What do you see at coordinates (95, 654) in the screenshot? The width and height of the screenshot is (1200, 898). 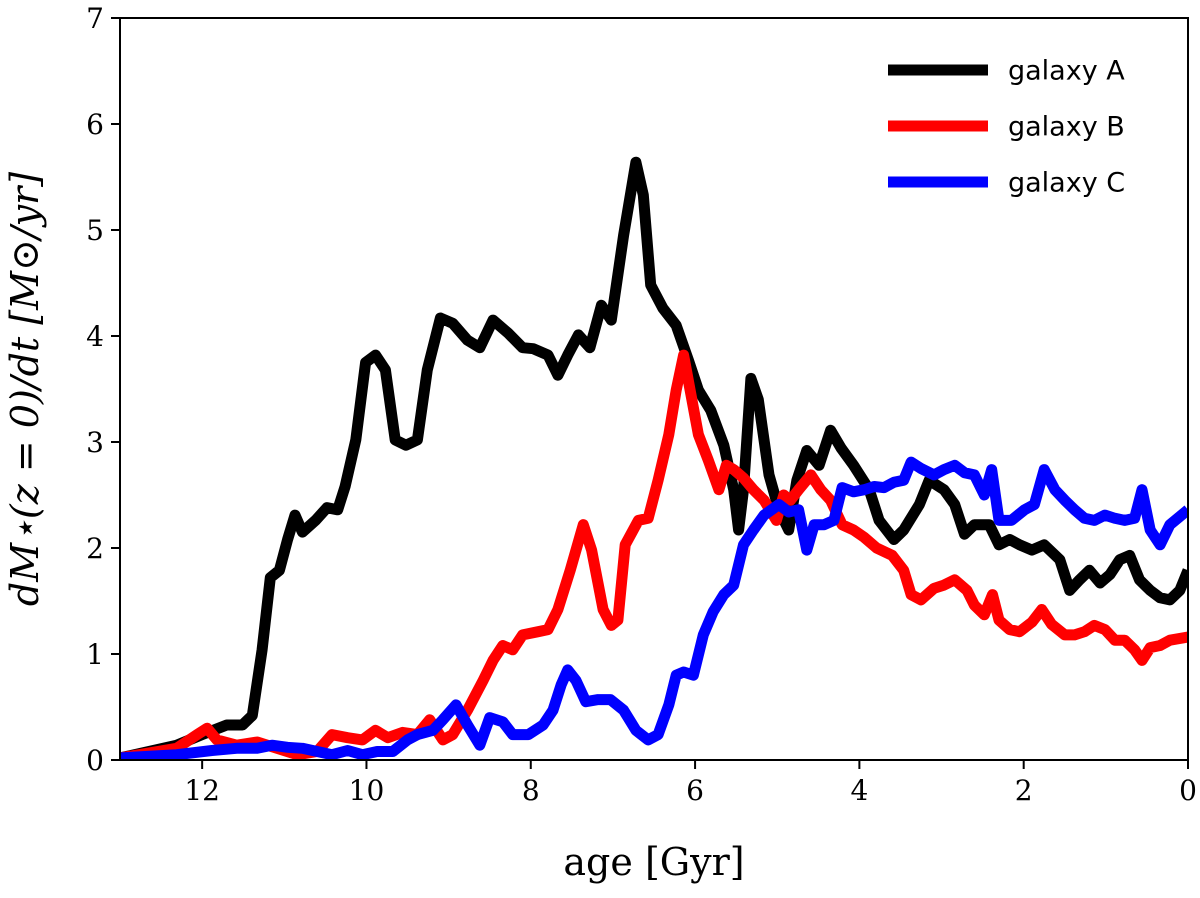 I see `y-tick-label: 1` at bounding box center [95, 654].